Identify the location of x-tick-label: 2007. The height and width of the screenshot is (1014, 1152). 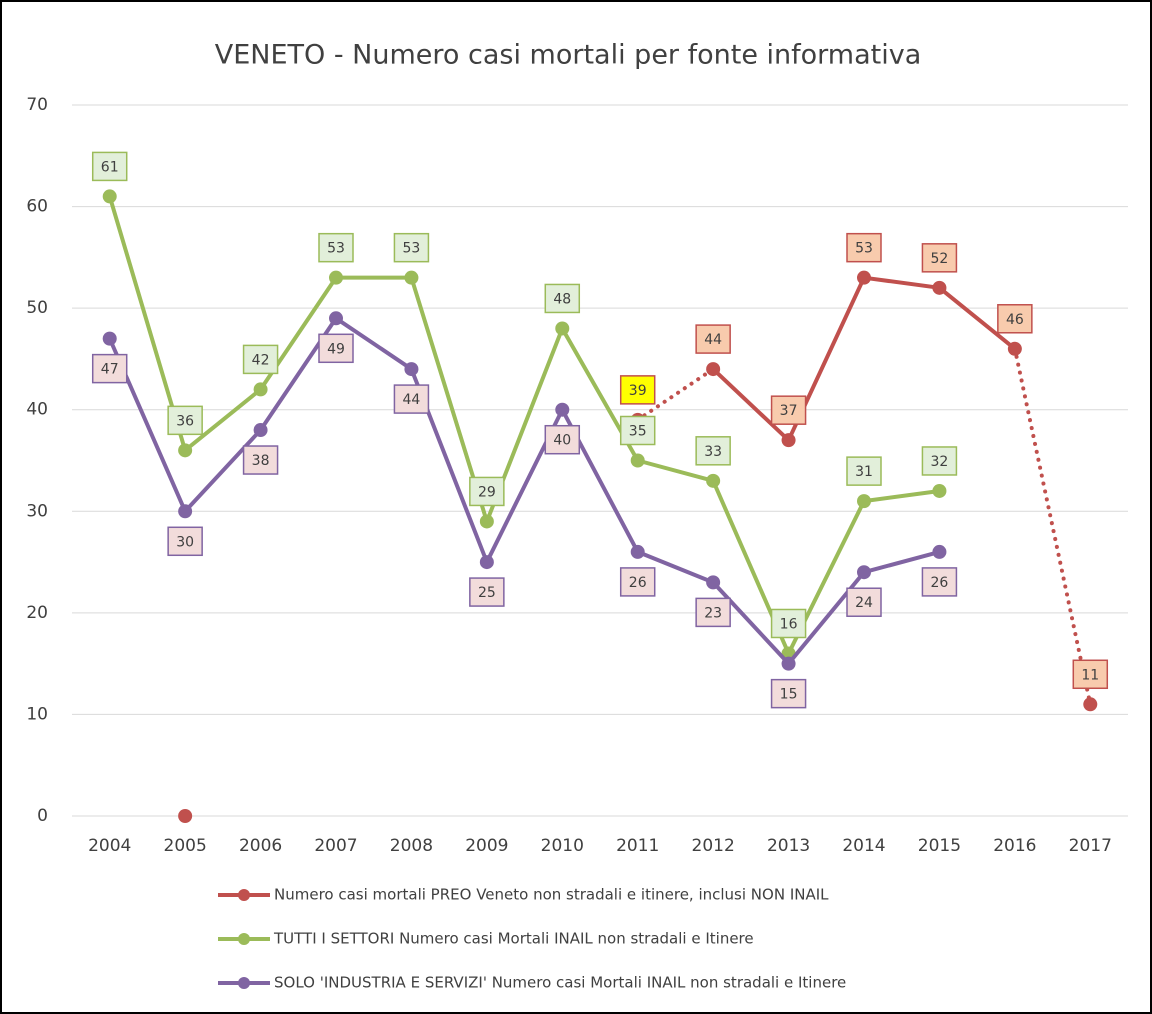
(335, 846).